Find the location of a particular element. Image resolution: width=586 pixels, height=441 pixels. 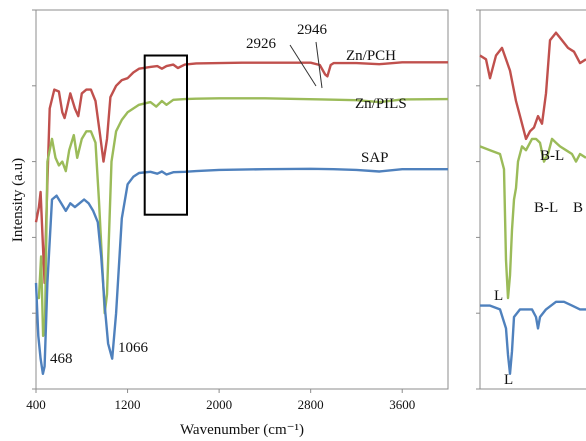

y-axis-ticks is located at coordinates (34, 199).